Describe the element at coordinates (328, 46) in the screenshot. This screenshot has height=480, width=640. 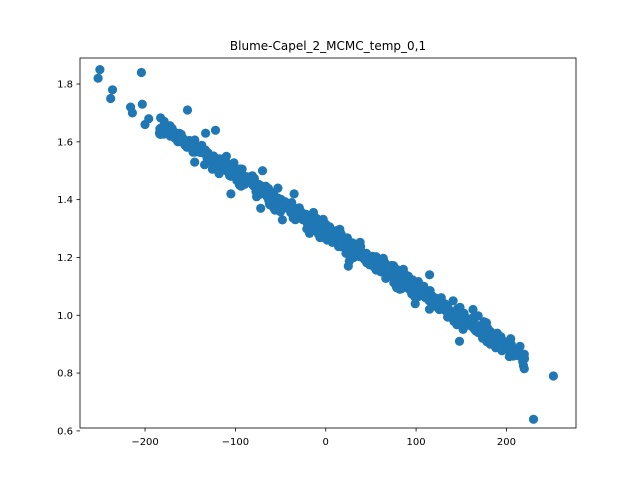
I see `chart-title: Blume-Capel_2_MCMC_temp_0,1` at that location.